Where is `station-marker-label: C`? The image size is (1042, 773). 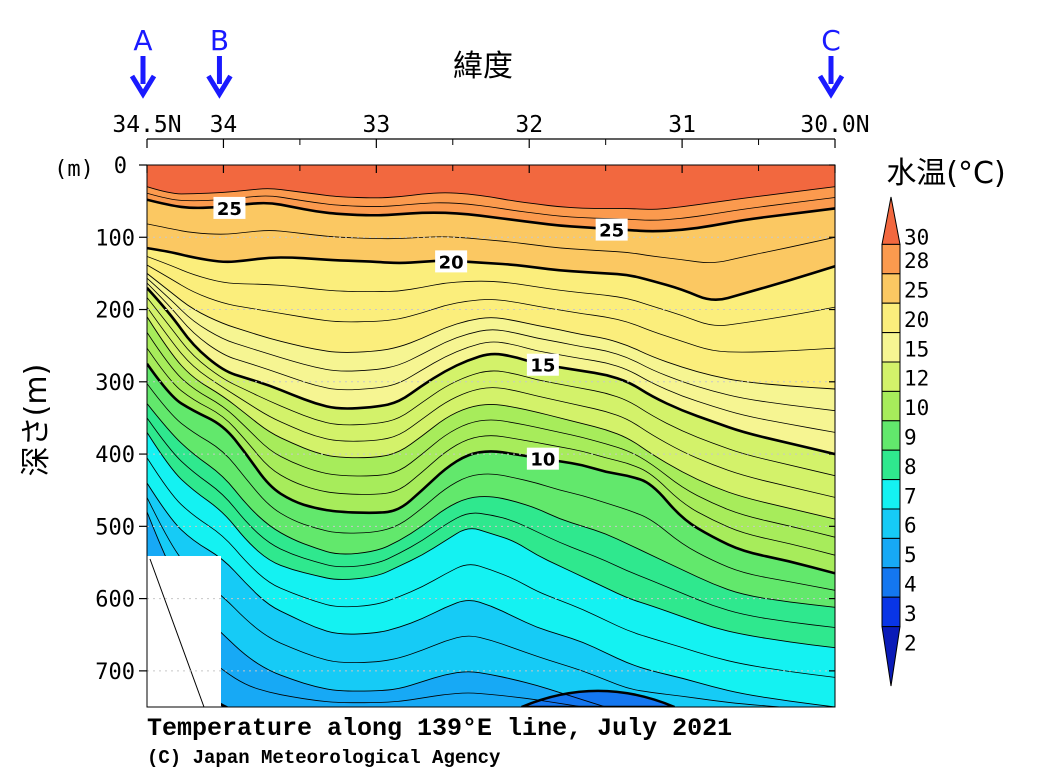 station-marker-label: C is located at coordinates (831, 40).